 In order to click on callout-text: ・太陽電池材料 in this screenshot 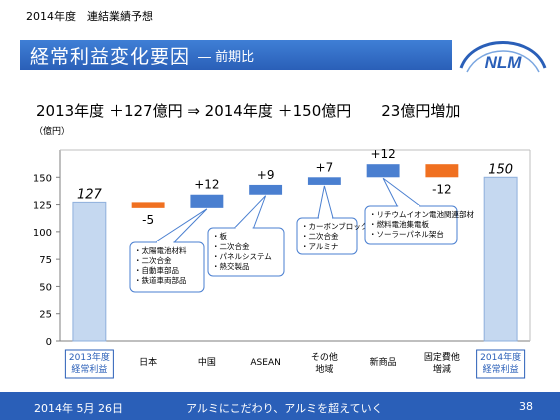, I will do `click(160, 250)`.